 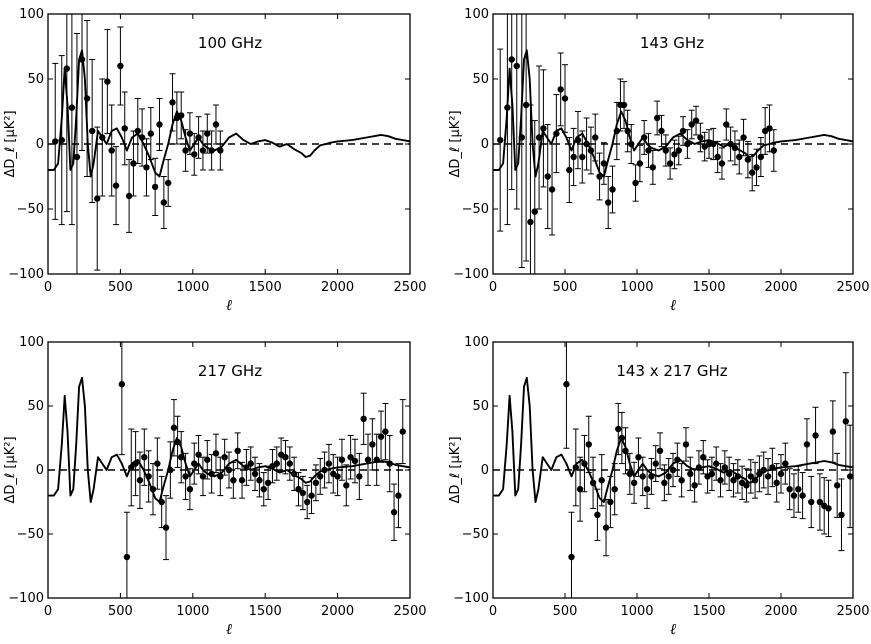 What do you see at coordinates (672, 43) in the screenshot?
I see `panel-title: 143 GHz` at bounding box center [672, 43].